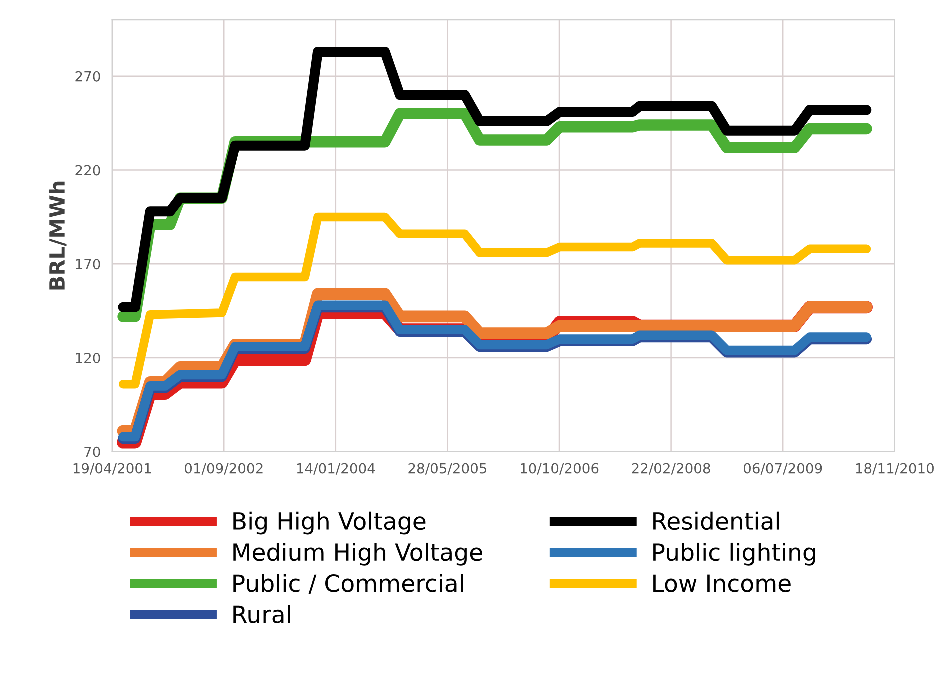 The image size is (952, 691). Describe the element at coordinates (358, 554) in the screenshot. I see `legend-label: Medium High Voltage` at that location.